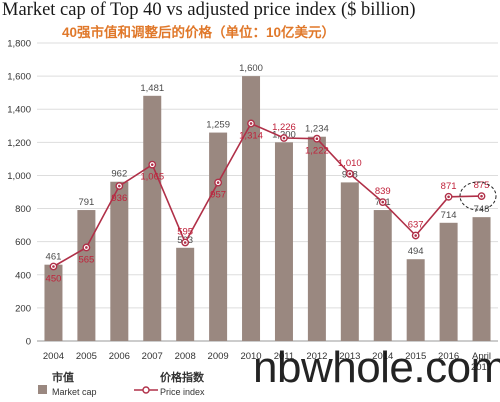 Image resolution: width=500 pixels, height=402 pixels. I want to click on x-tick-label: 2008, so click(185, 356).